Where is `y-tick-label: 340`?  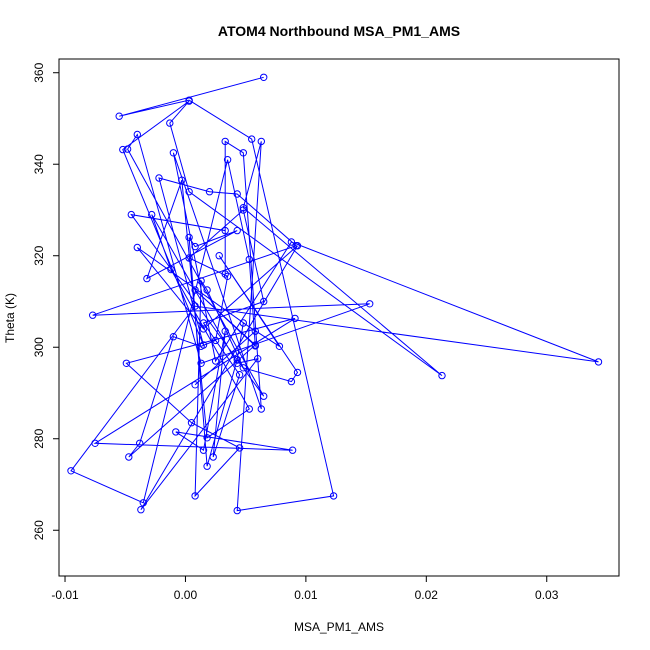
y-tick-label: 340 is located at coordinates (39, 164).